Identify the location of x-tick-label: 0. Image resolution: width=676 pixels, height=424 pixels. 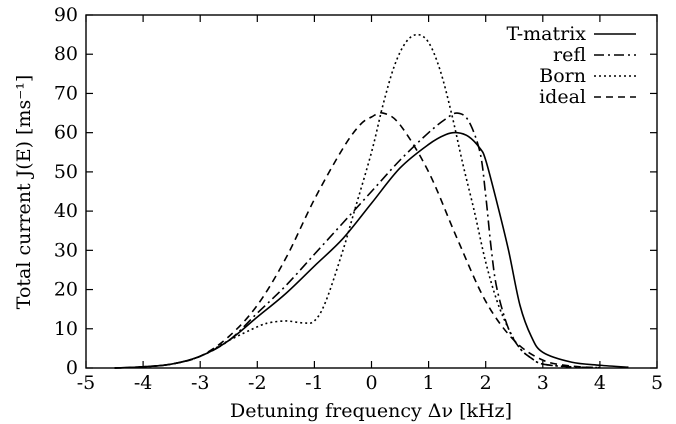
(371, 383).